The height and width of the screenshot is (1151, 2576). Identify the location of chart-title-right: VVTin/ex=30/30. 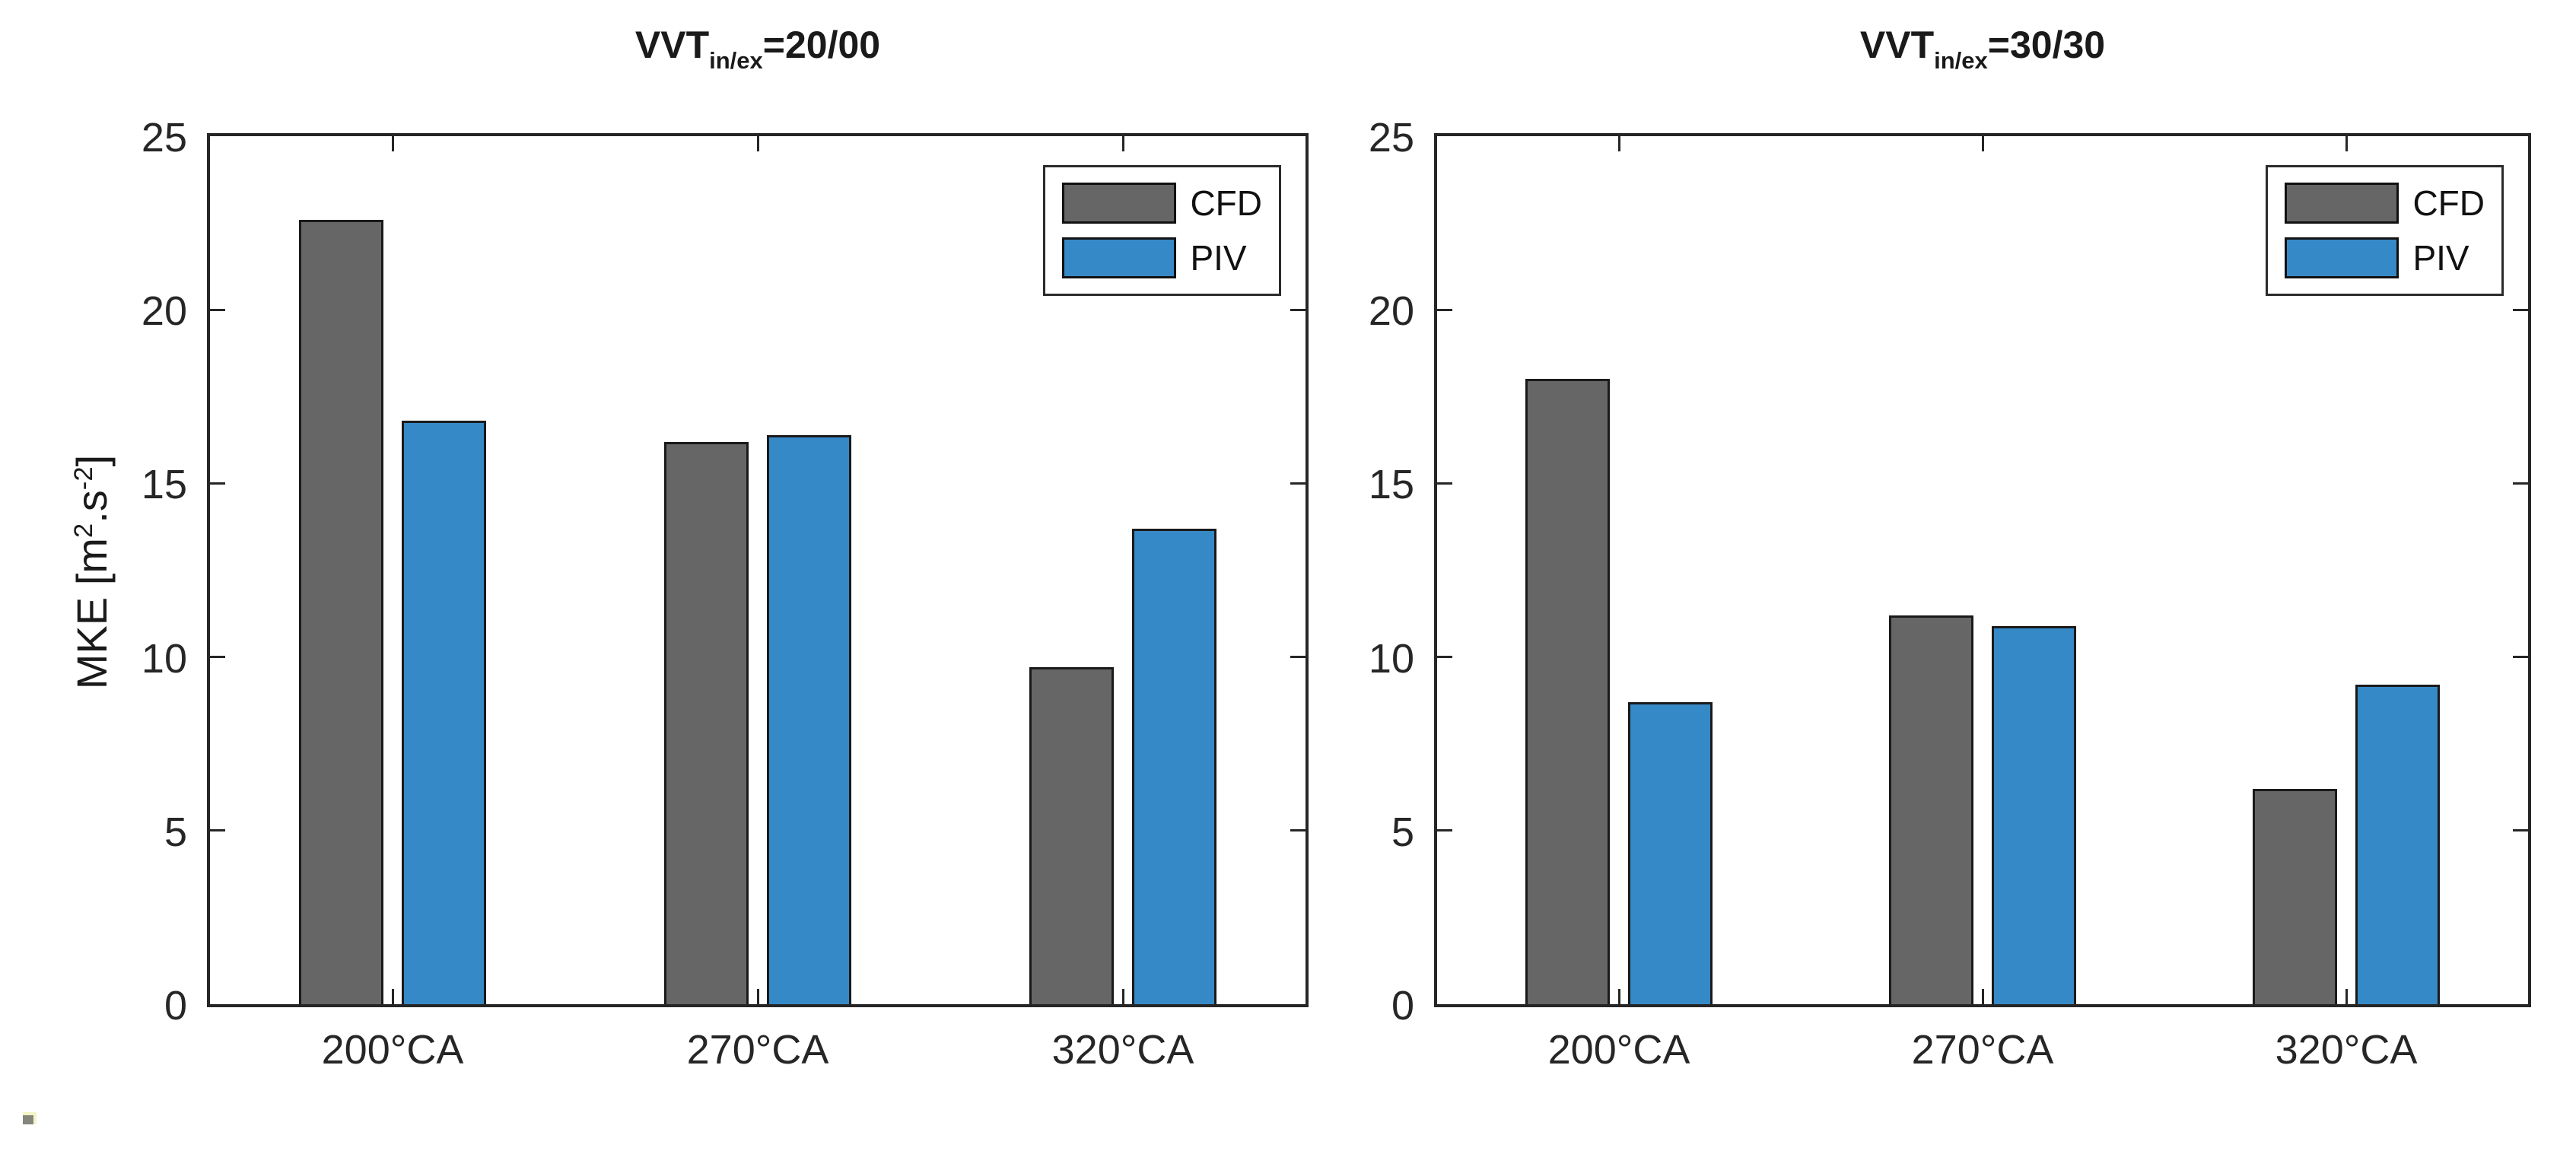
(1982, 66).